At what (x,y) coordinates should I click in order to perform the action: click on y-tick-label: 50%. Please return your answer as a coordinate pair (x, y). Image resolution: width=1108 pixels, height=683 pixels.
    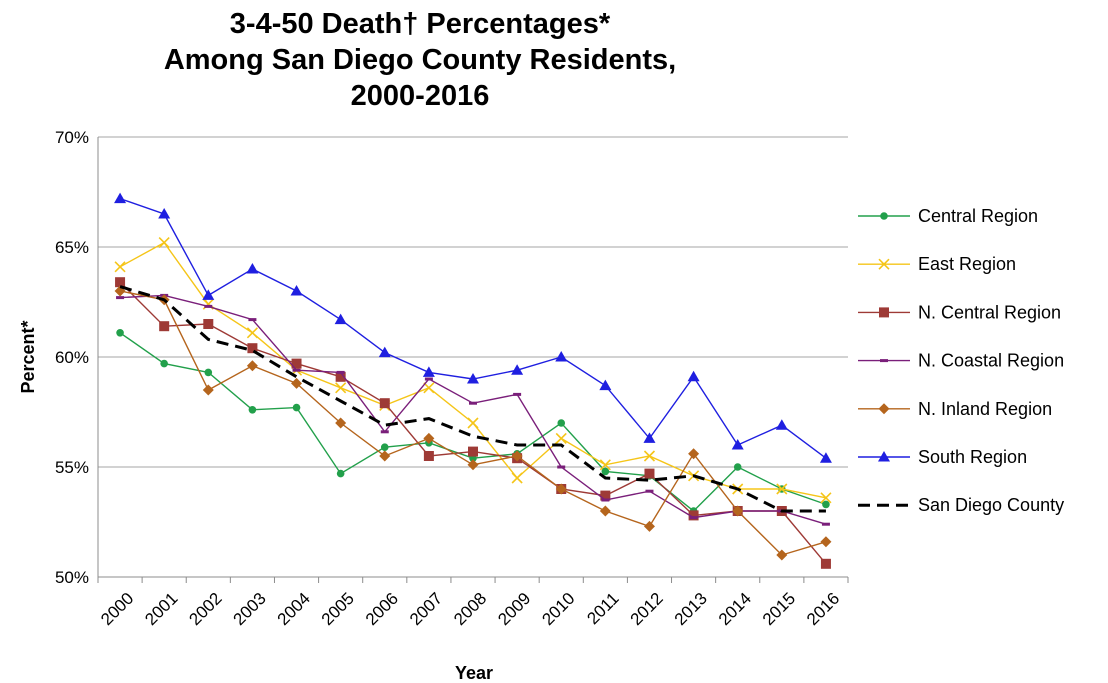
    Looking at the image, I should click on (72, 577).